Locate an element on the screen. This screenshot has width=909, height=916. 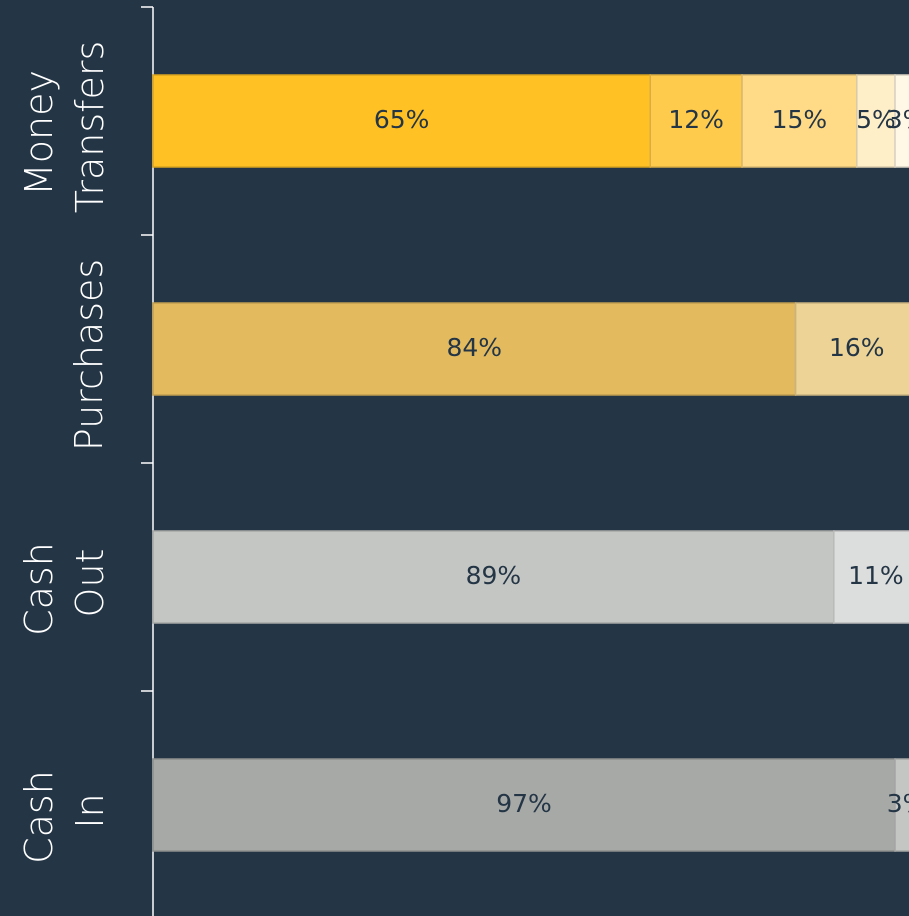
value-label: 65% is located at coordinates (402, 119).